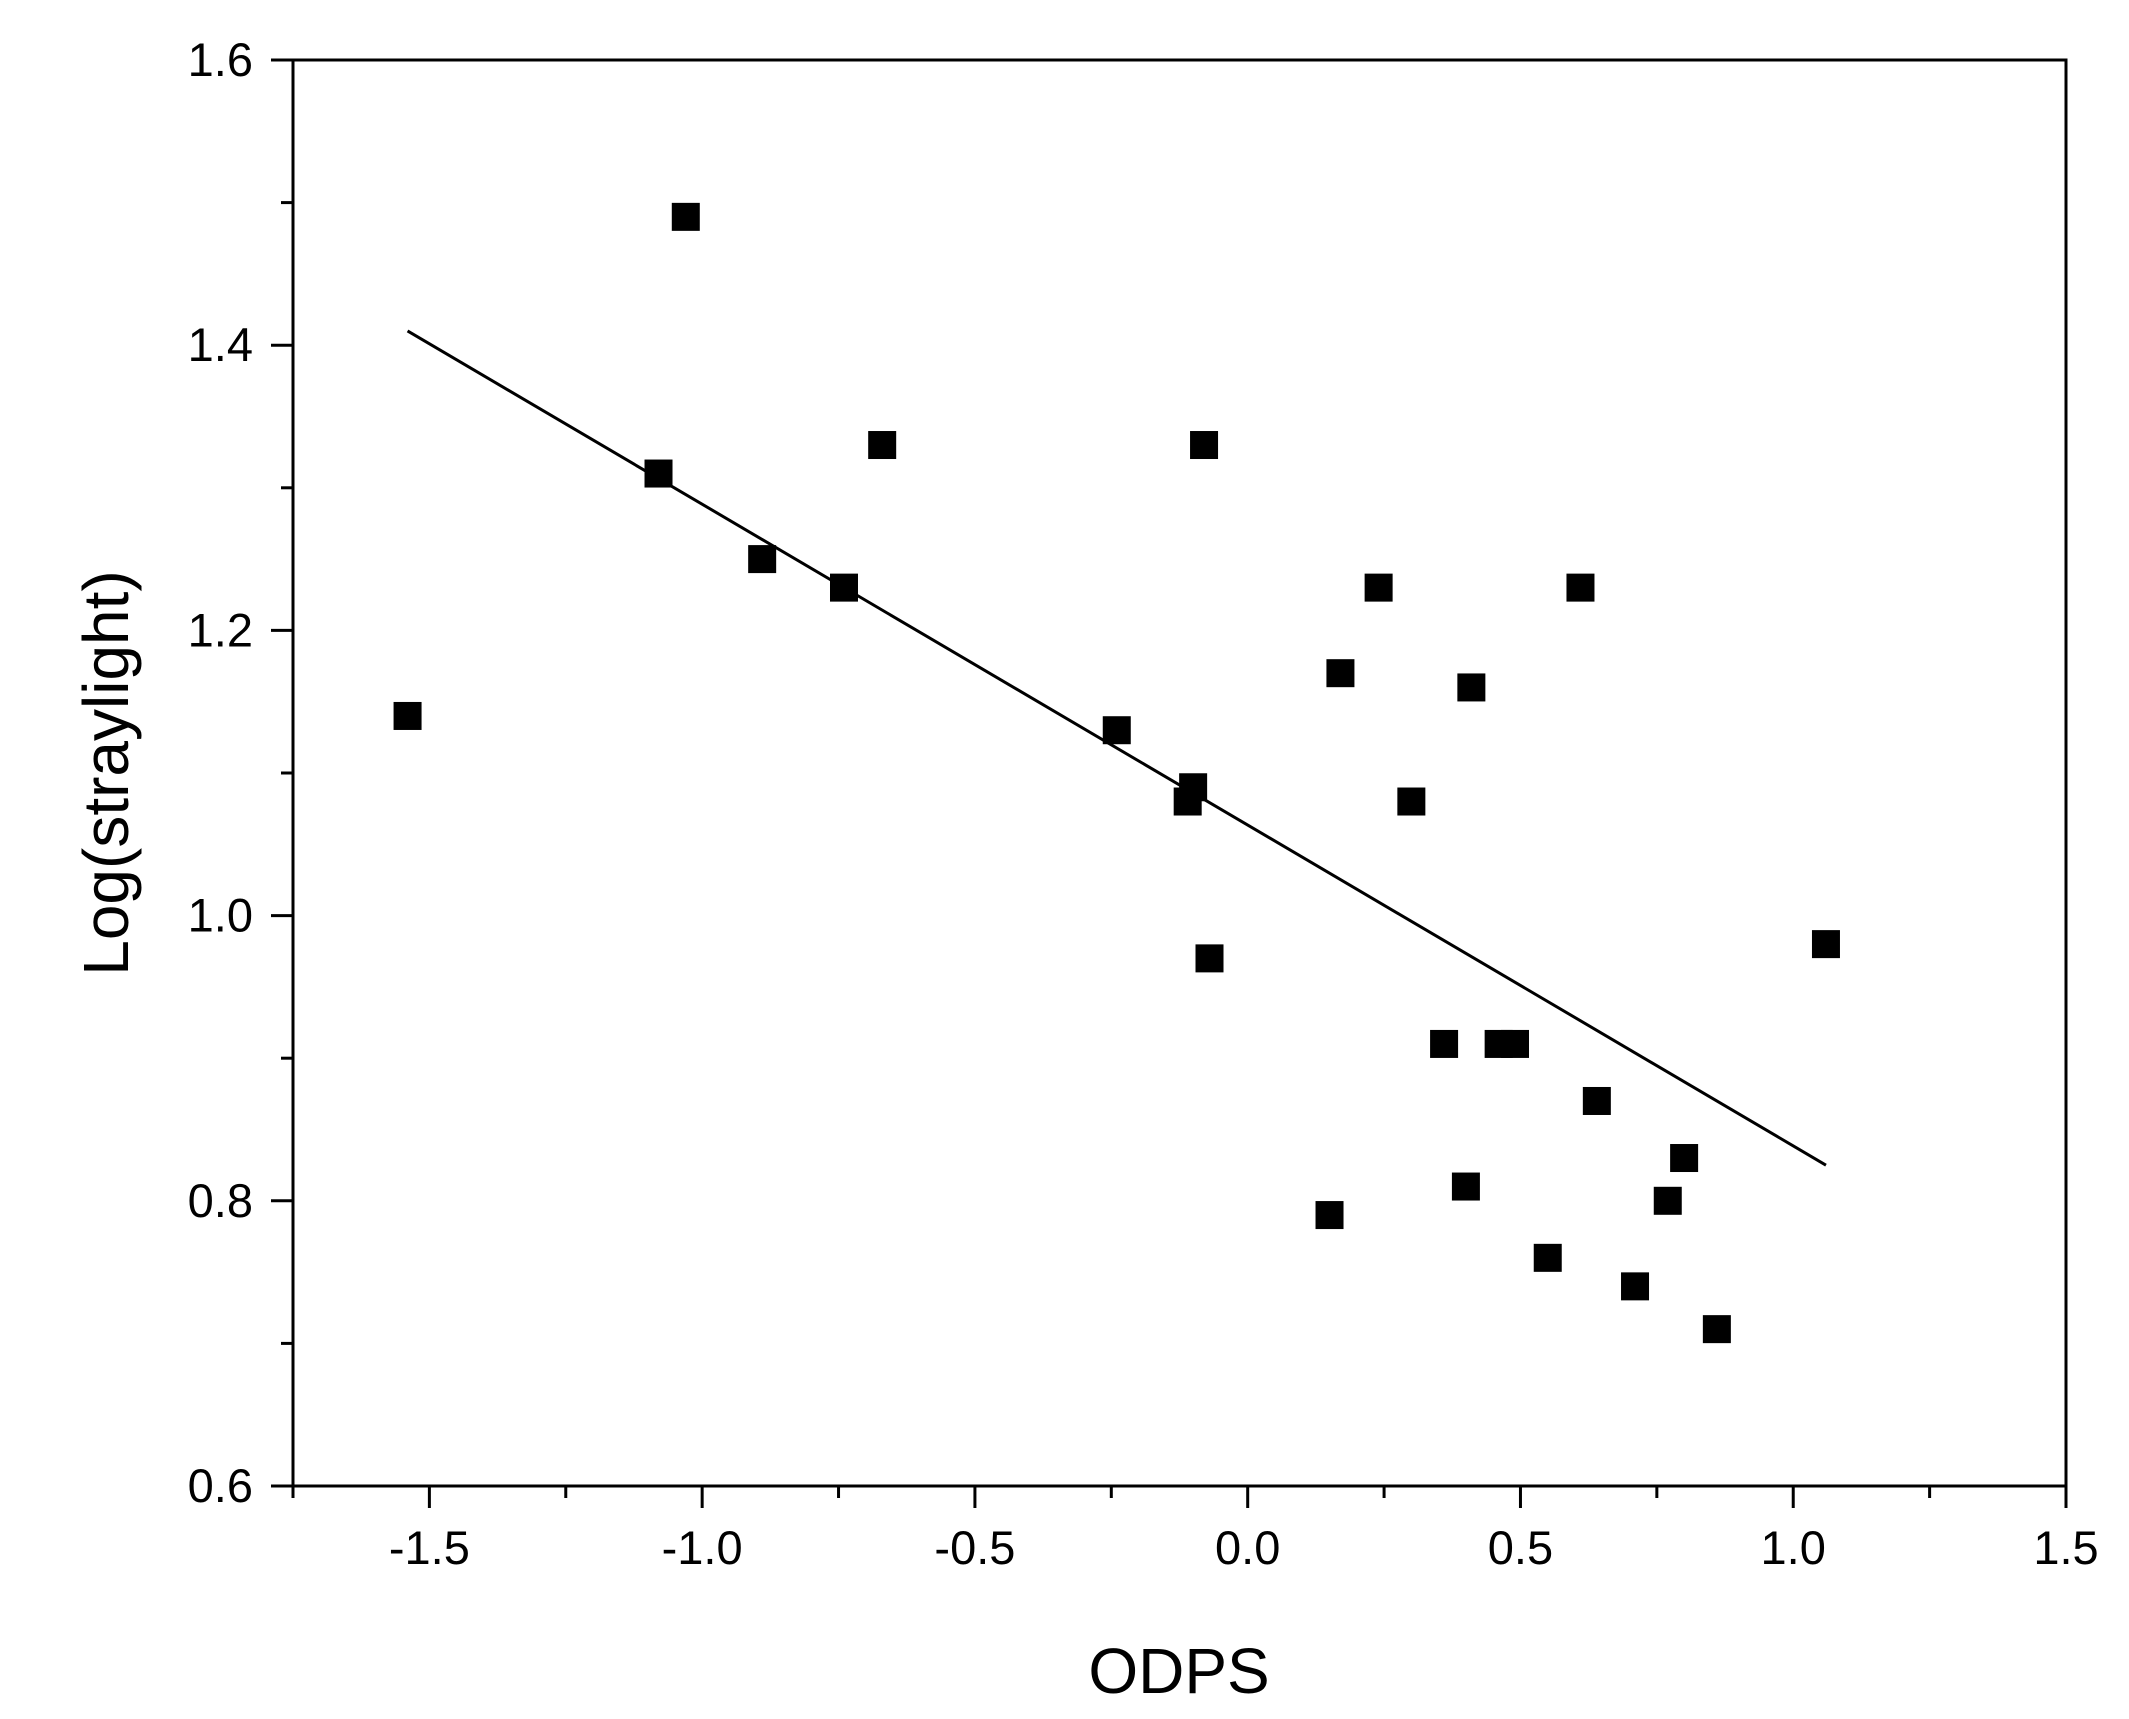 The width and height of the screenshot is (2129, 1719). What do you see at coordinates (1178, 1671) in the screenshot?
I see `x-axis-title: ODPS` at bounding box center [1178, 1671].